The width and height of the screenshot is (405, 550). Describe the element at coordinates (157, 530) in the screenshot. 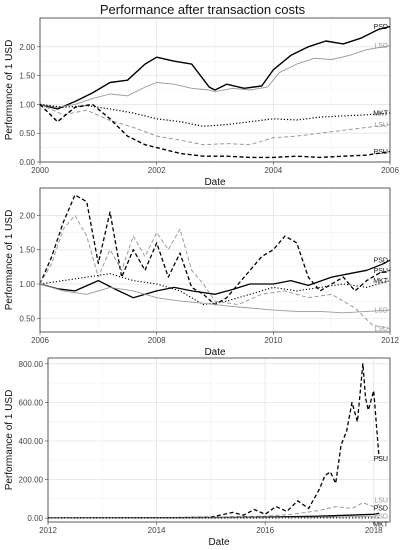

I see `x-tick-label: 2014` at that location.